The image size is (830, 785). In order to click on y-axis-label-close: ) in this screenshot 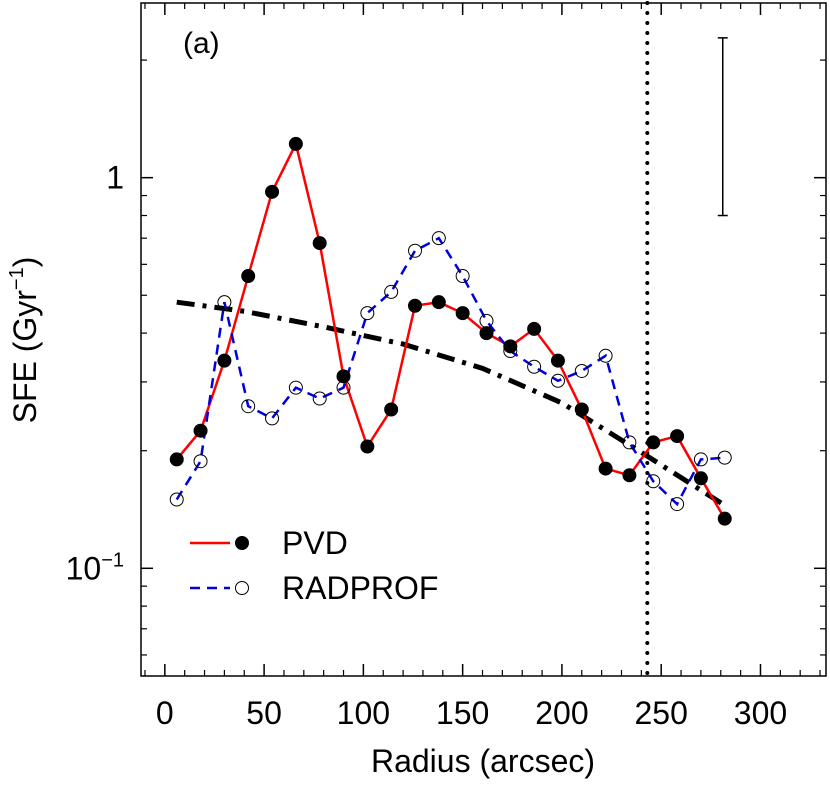, I will do `click(25, 262)`.